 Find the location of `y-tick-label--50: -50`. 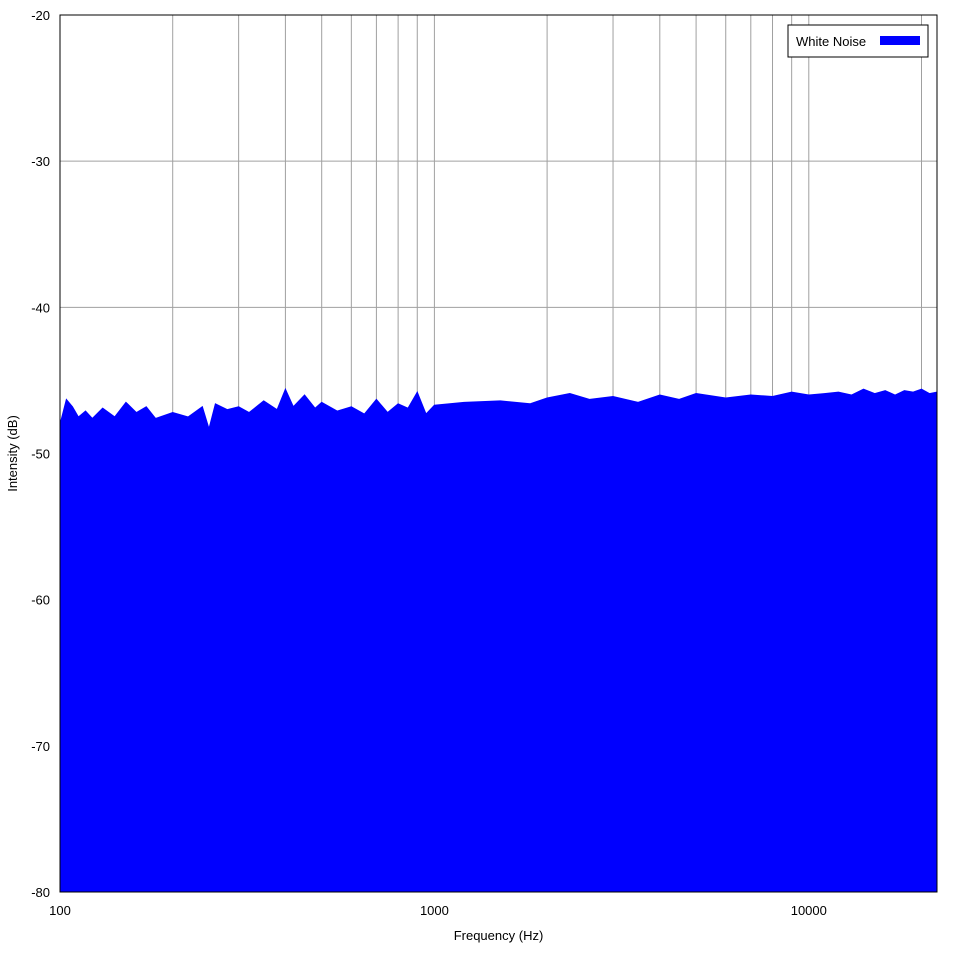

y-tick-label--50: -50 is located at coordinates (40, 454).